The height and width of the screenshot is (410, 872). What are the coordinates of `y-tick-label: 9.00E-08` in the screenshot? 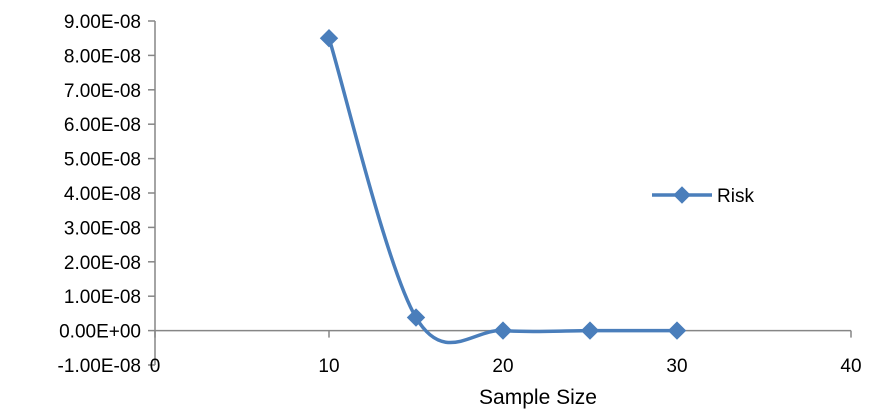 It's located at (102, 22).